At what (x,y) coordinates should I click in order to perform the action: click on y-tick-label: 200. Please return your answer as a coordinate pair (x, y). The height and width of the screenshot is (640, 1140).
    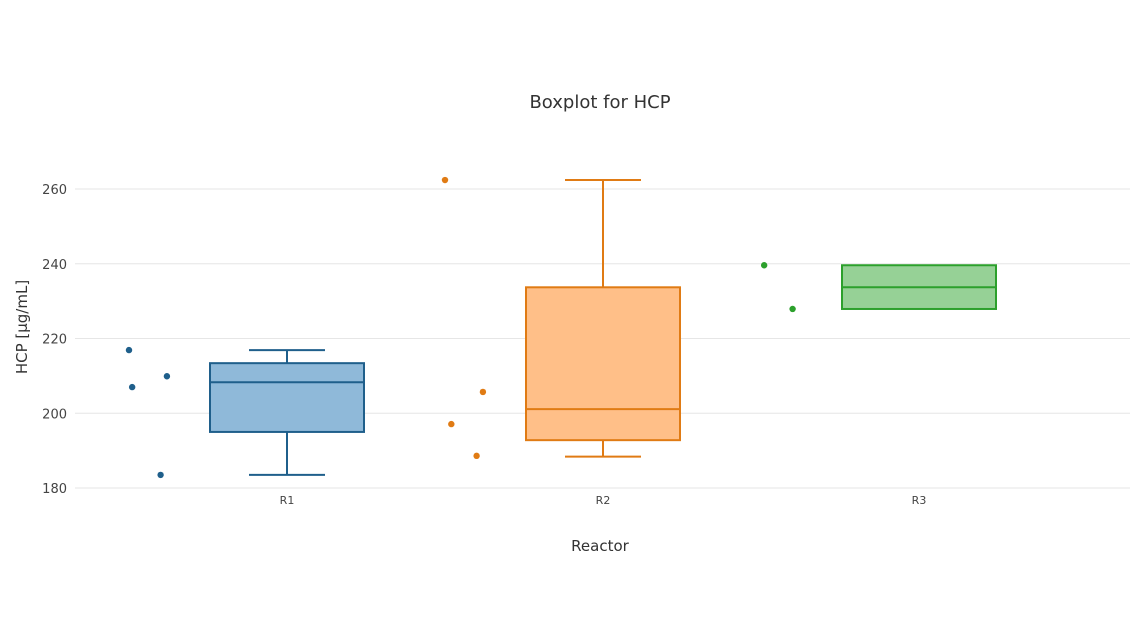
    Looking at the image, I should click on (54, 414).